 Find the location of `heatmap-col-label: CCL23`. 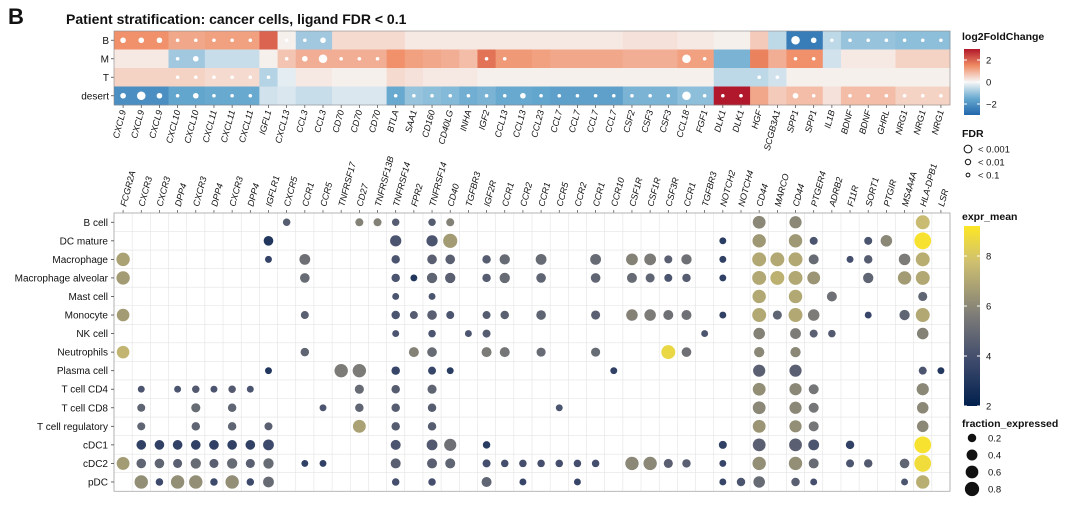

heatmap-col-label: CCL23 is located at coordinates (537, 124).